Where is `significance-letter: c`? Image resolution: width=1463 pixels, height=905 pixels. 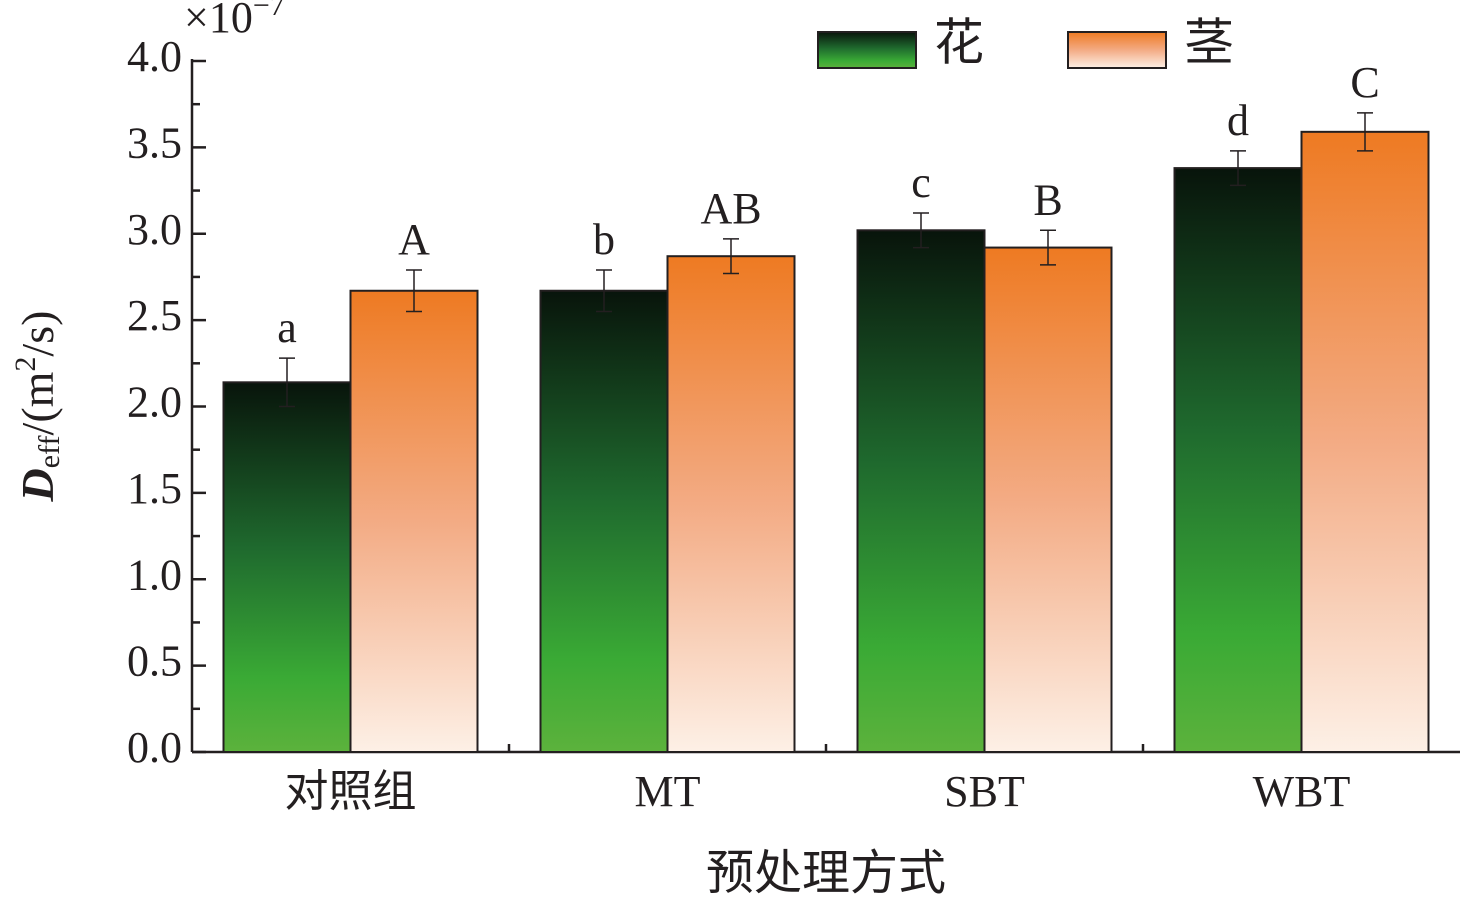 significance-letter: c is located at coordinates (921, 182).